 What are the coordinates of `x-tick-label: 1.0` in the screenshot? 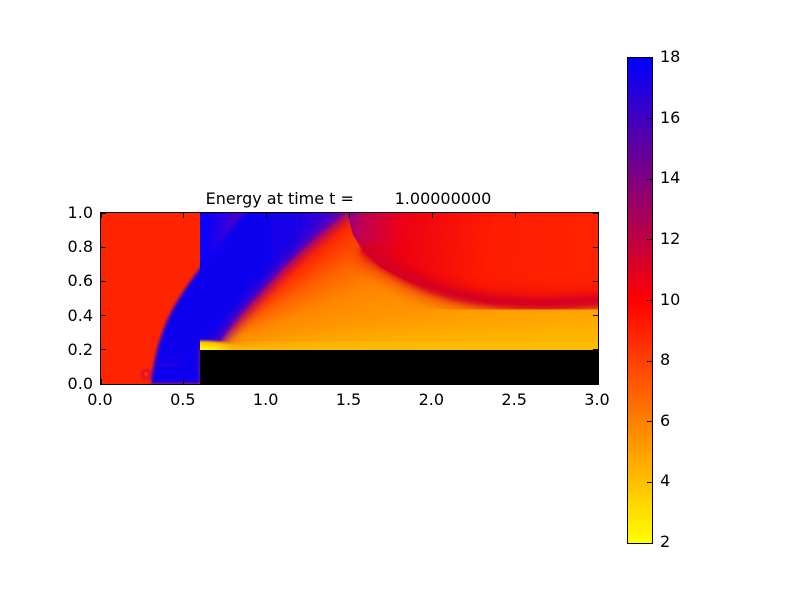 It's located at (265, 399).